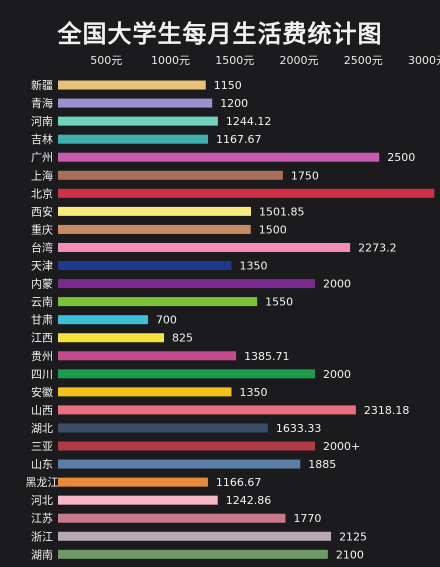 This screenshot has width=440, height=567. What do you see at coordinates (42, 139) in the screenshot?
I see `category-label: 吉林` at bounding box center [42, 139].